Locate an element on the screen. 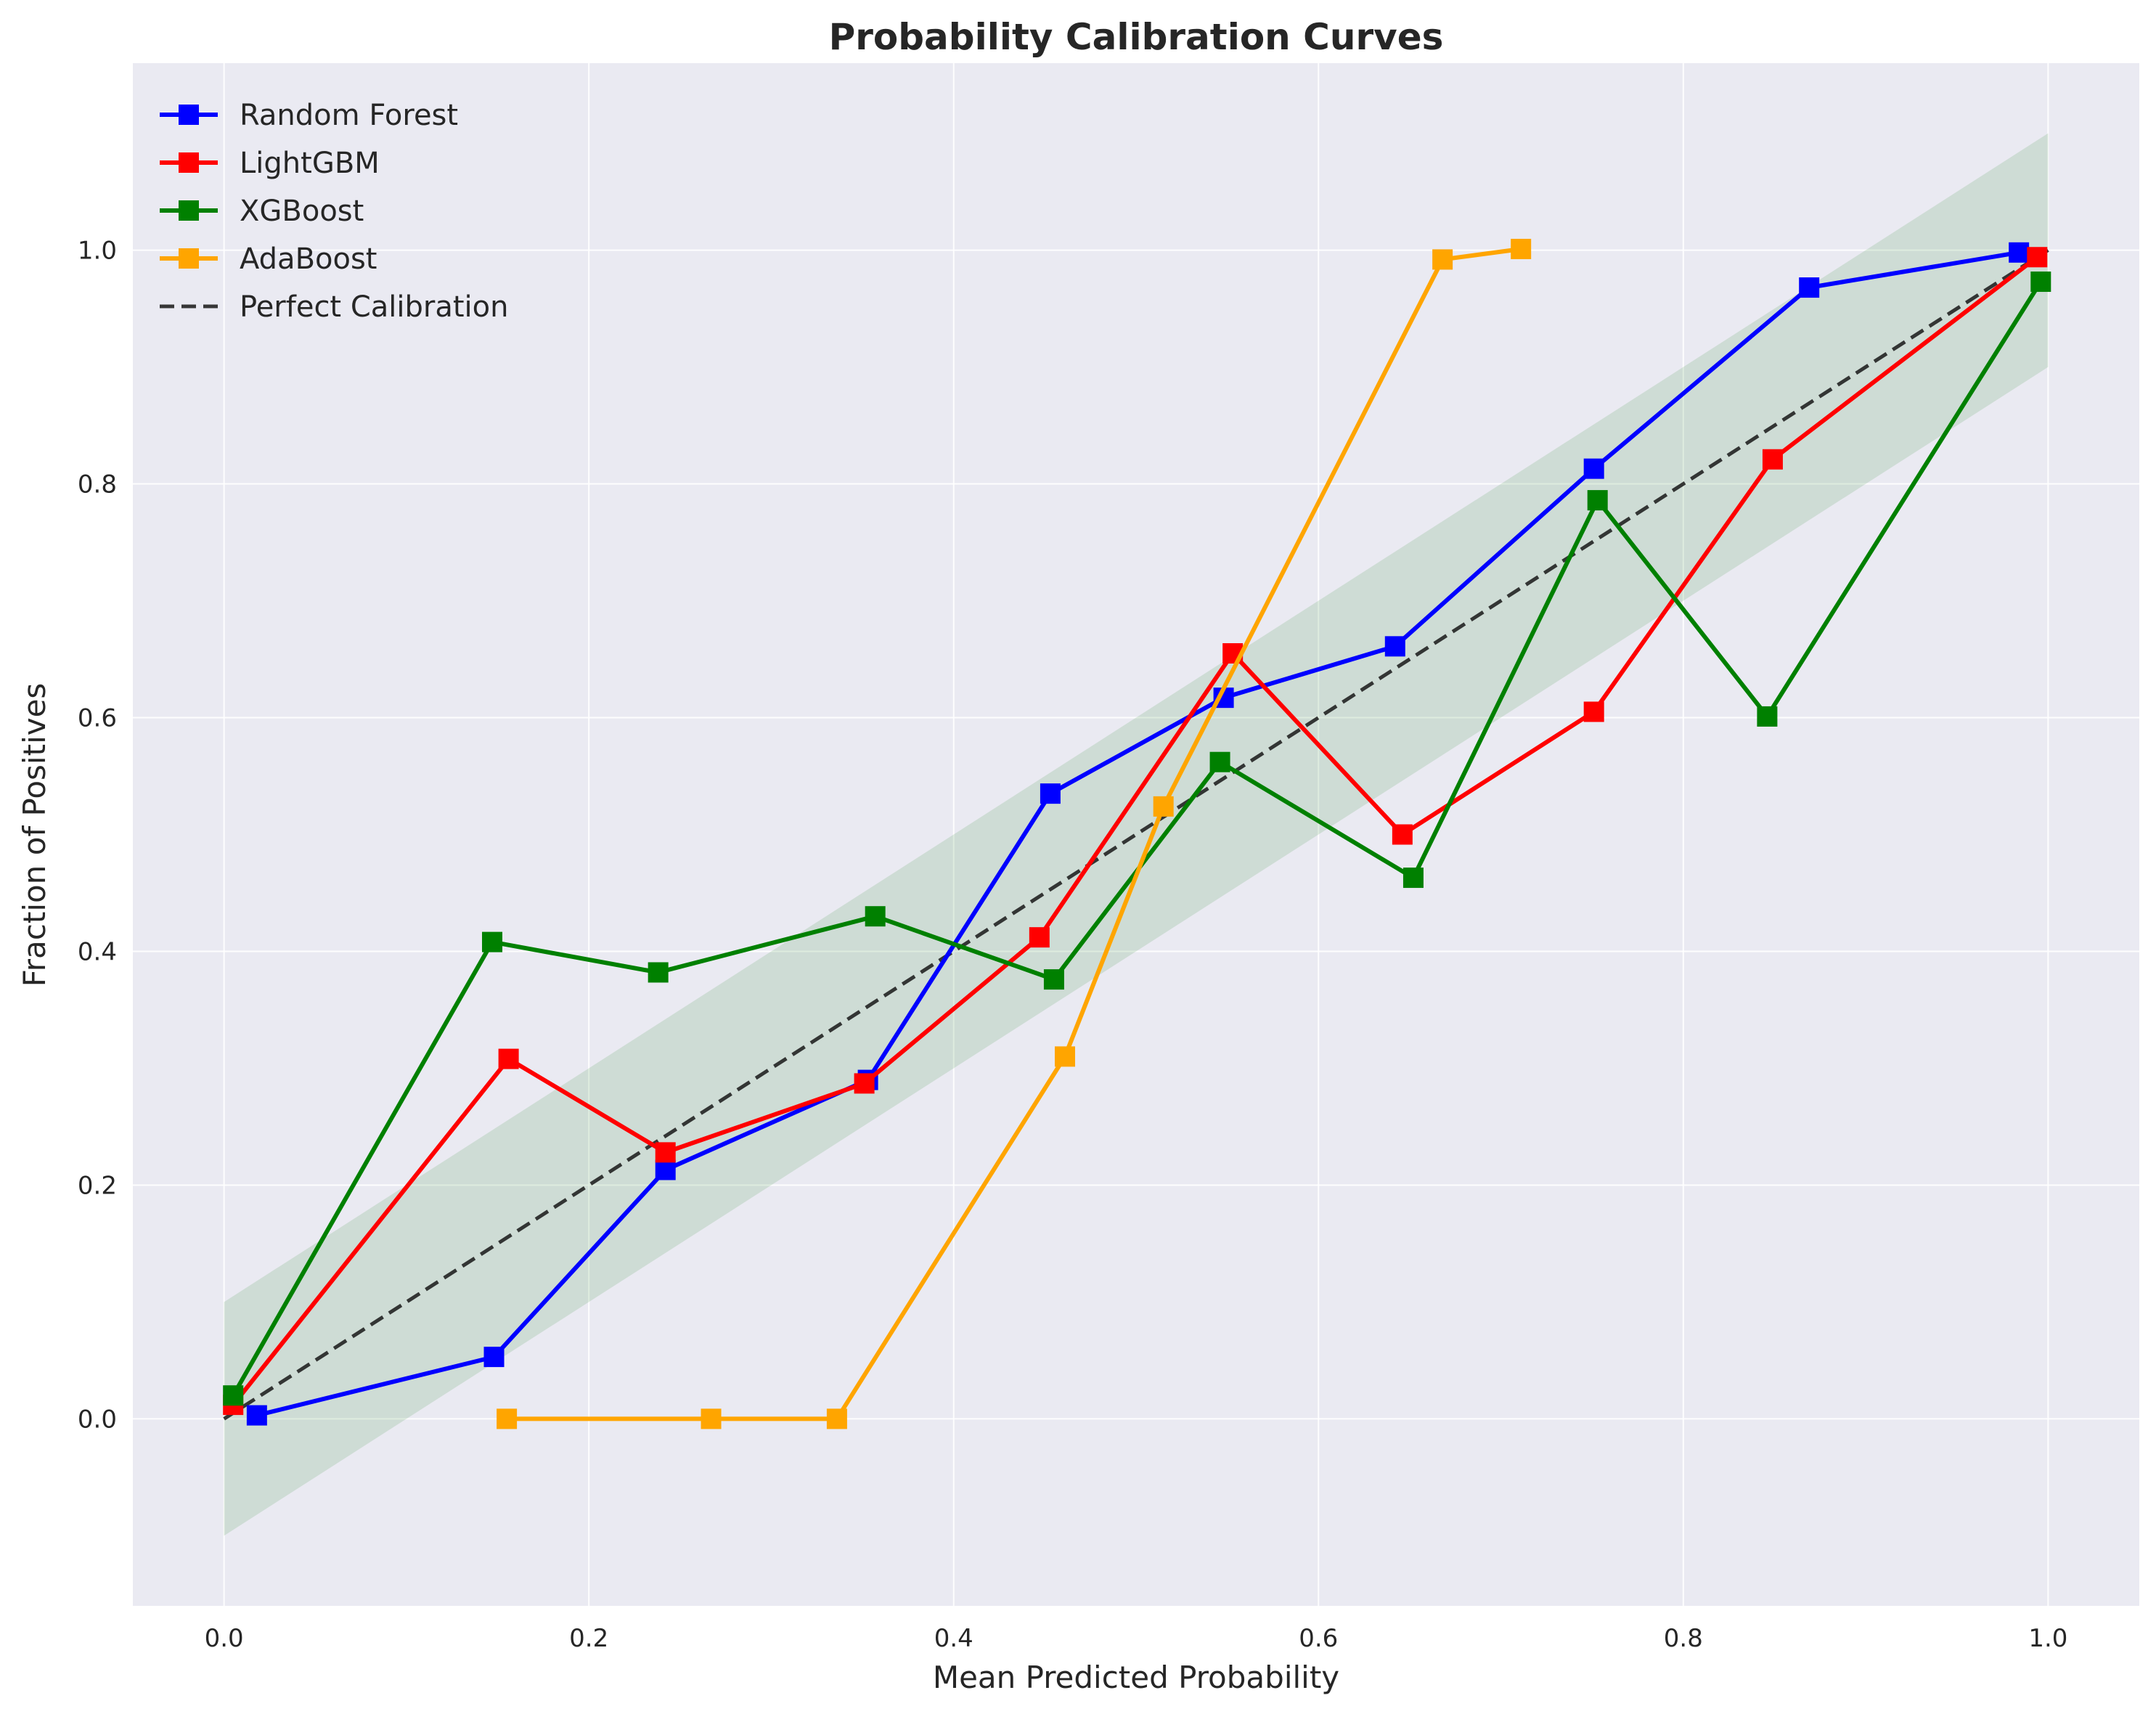 The width and height of the screenshot is (2156, 1722). legend-marker-lightgbm is located at coordinates (189, 162).